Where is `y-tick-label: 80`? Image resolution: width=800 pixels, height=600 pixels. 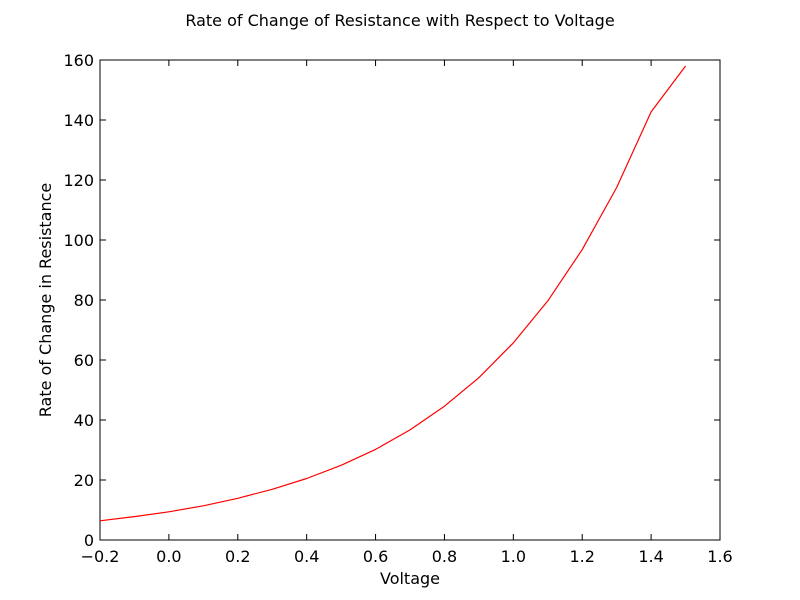 y-tick-label: 80 is located at coordinates (84, 300).